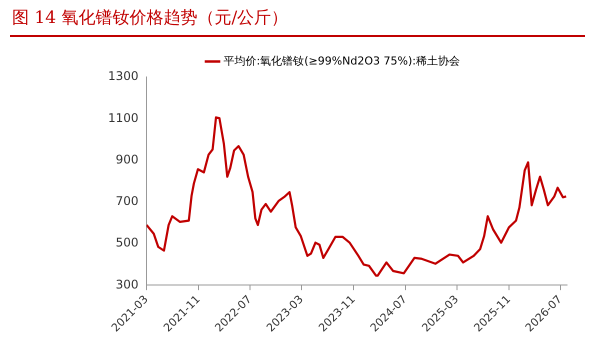 This screenshot has width=597, height=363. I want to click on y-tick-label: 300, so click(127, 284).